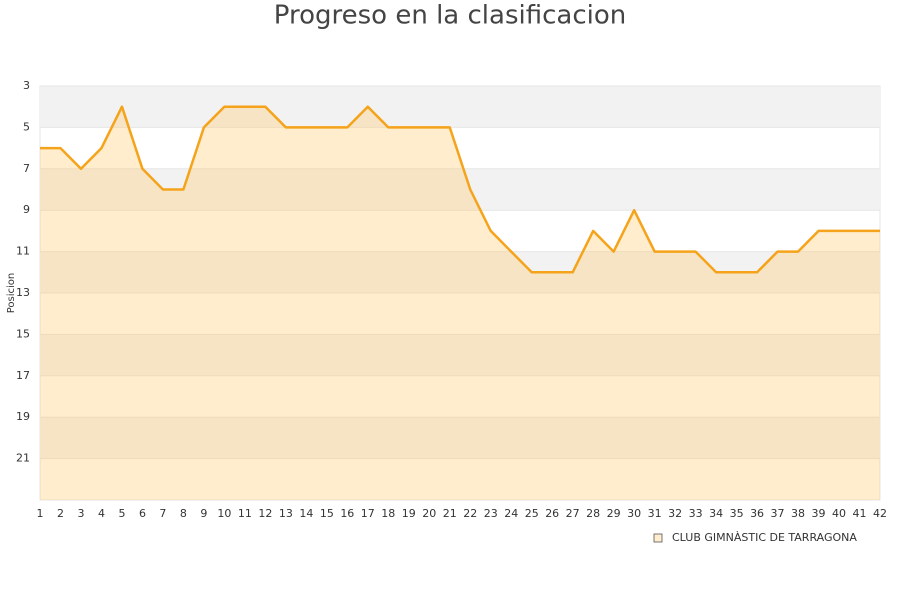  I want to click on x-tick-label: 21, so click(450, 513).